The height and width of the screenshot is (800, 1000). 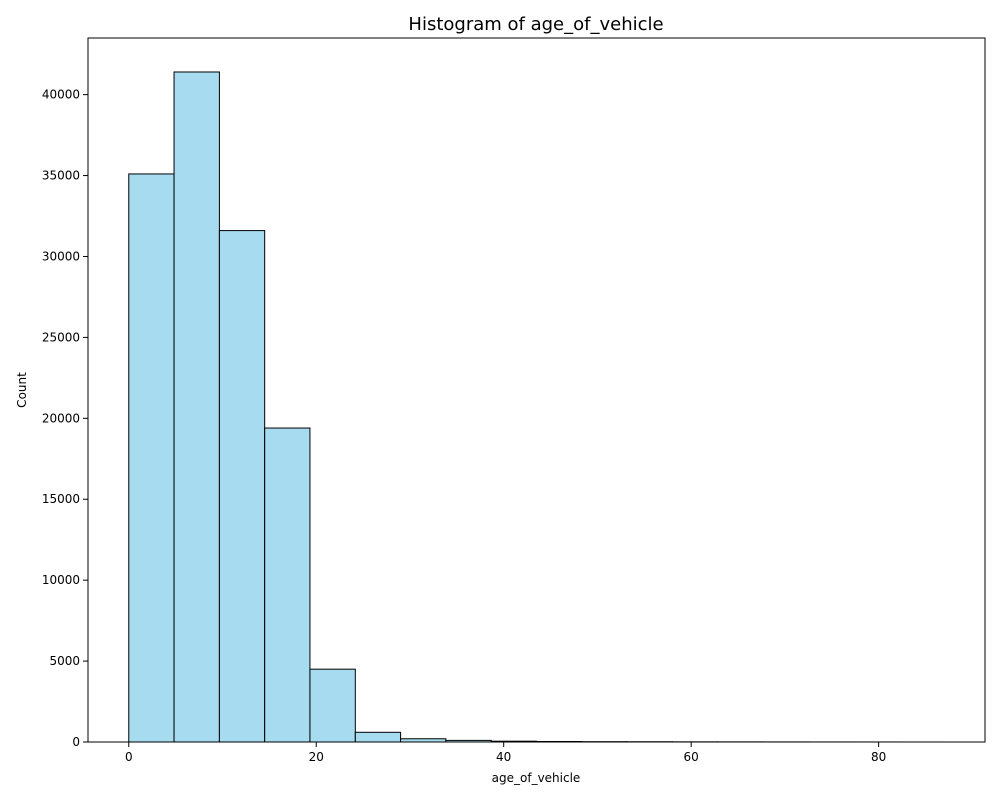 What do you see at coordinates (878, 757) in the screenshot?
I see `x-tick-label: 80` at bounding box center [878, 757].